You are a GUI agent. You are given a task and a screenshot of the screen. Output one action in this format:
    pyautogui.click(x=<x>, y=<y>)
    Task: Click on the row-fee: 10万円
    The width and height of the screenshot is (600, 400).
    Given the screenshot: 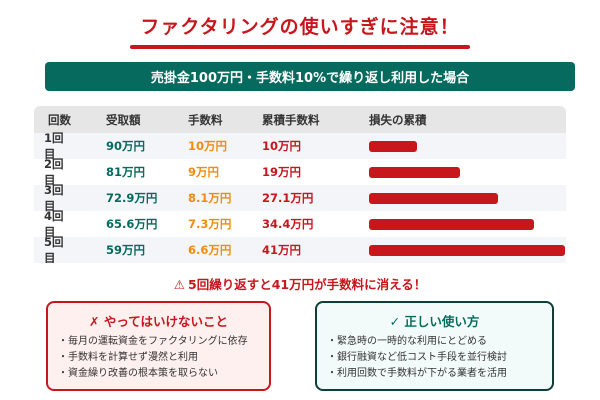 What is the action you would take?
    pyautogui.click(x=208, y=146)
    